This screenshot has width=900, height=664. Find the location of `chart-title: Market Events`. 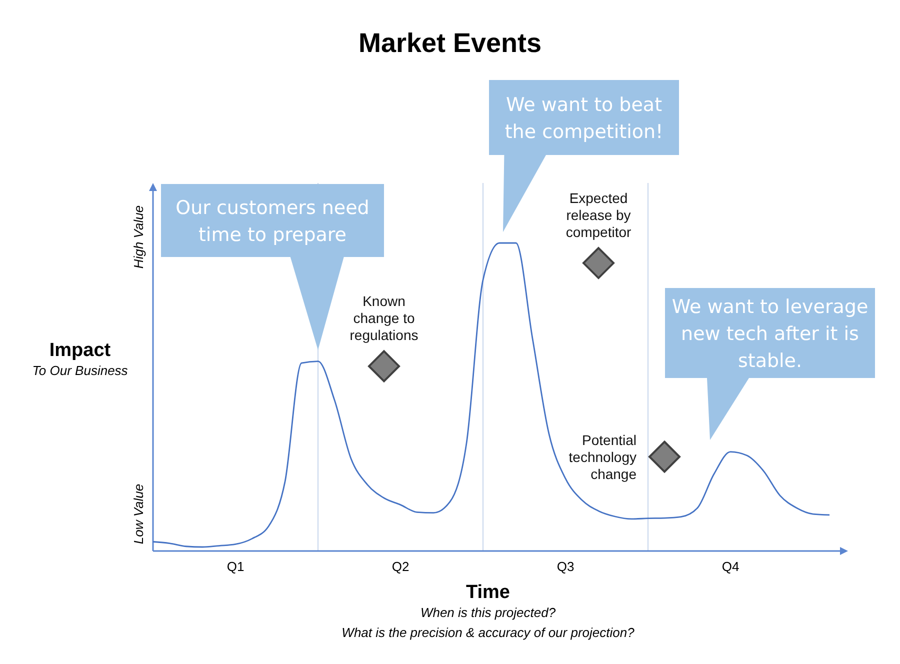

chart-title: Market Events is located at coordinates (450, 43).